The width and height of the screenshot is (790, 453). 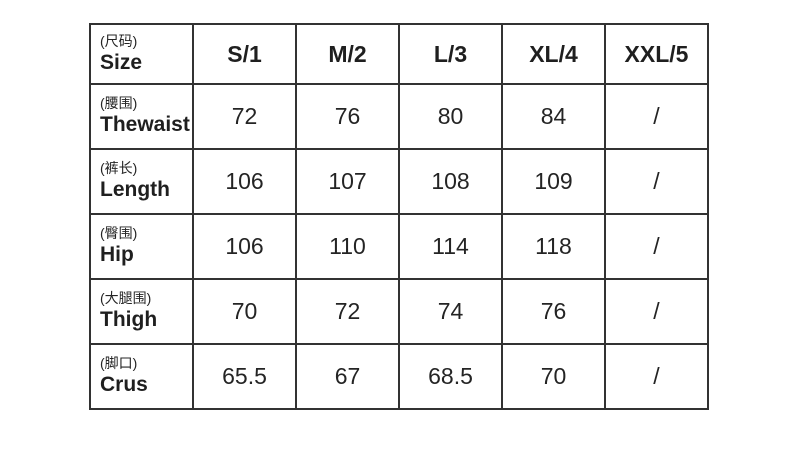 I want to click on table-row-length: (裤长) Length 106 107 108 109 /, so click(x=399, y=181).